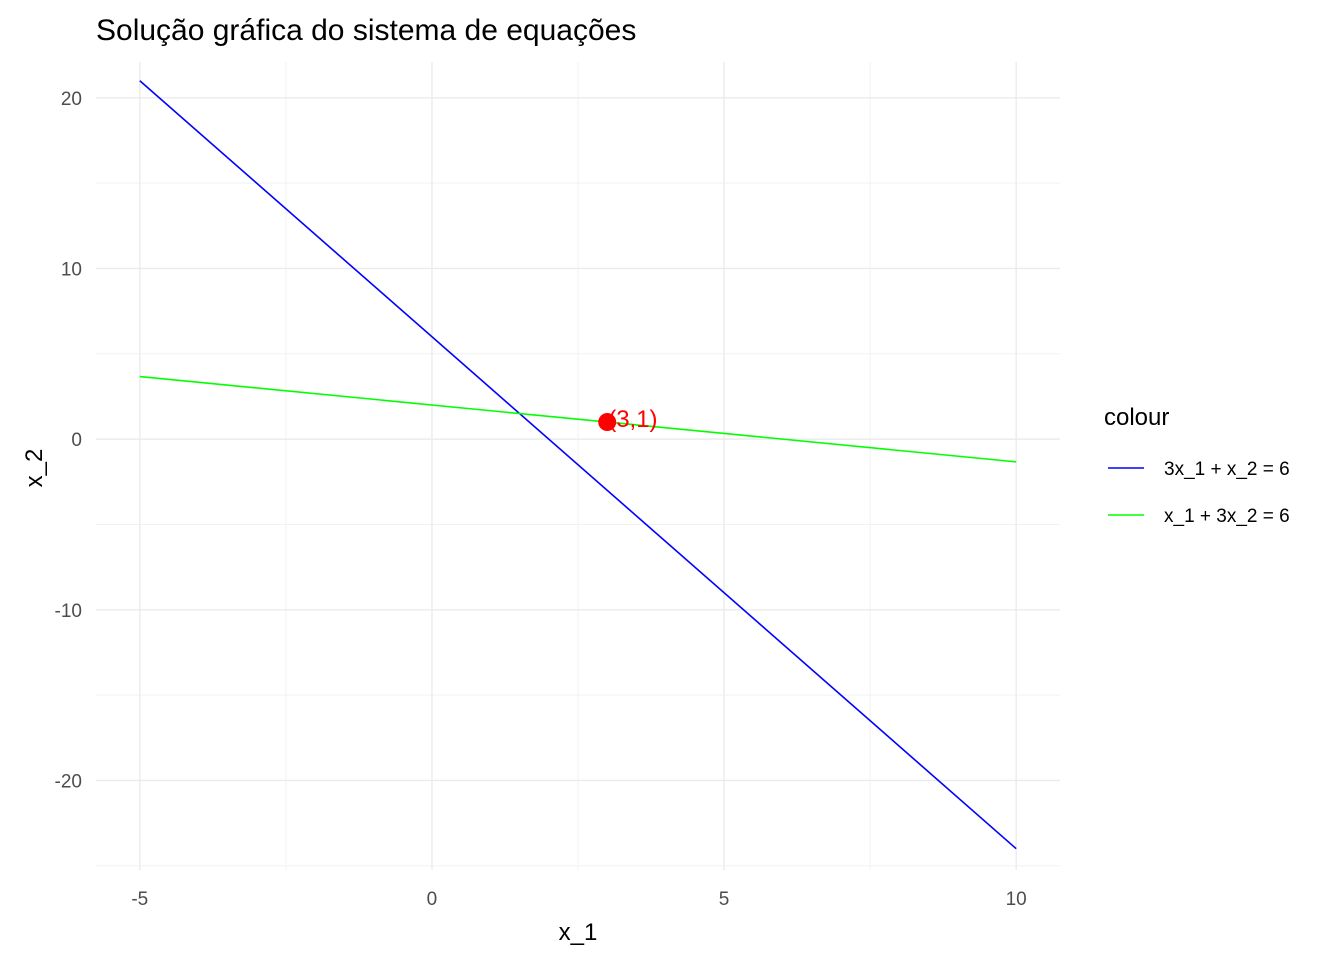 This screenshot has width=1344, height=960. What do you see at coordinates (1227, 469) in the screenshot?
I see `legend-label-1: 3x_1 + x_2 = 6` at bounding box center [1227, 469].